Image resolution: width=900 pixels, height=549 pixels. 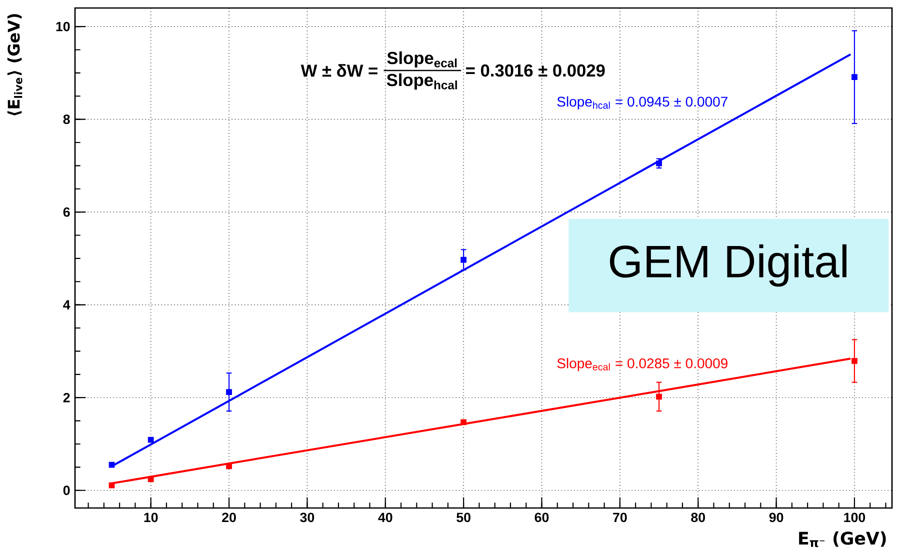 What do you see at coordinates (63, 27) in the screenshot?
I see `y-tick-label: 10` at bounding box center [63, 27].